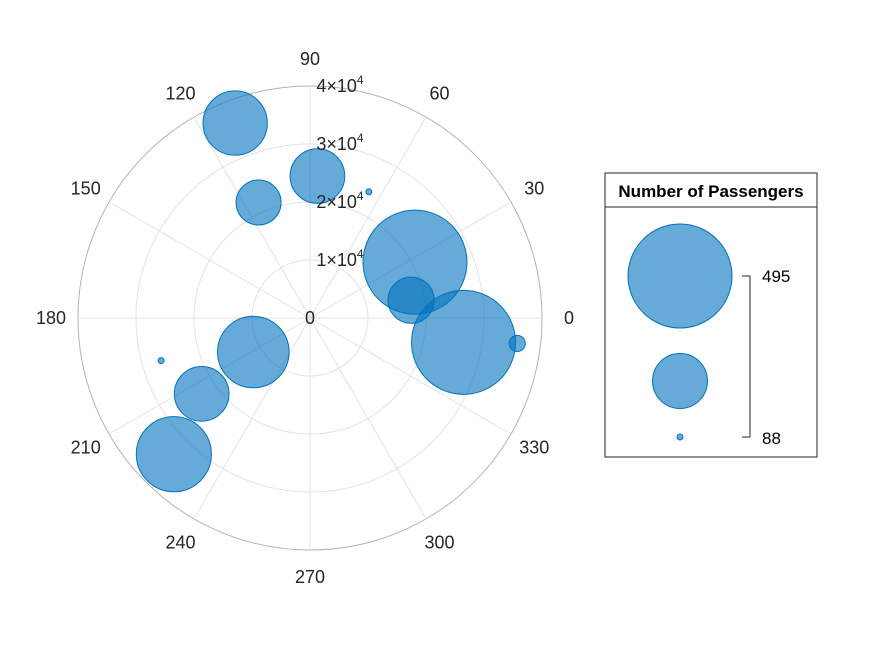 The image size is (875, 656). I want to click on theta-tick-label: 240, so click(180, 542).